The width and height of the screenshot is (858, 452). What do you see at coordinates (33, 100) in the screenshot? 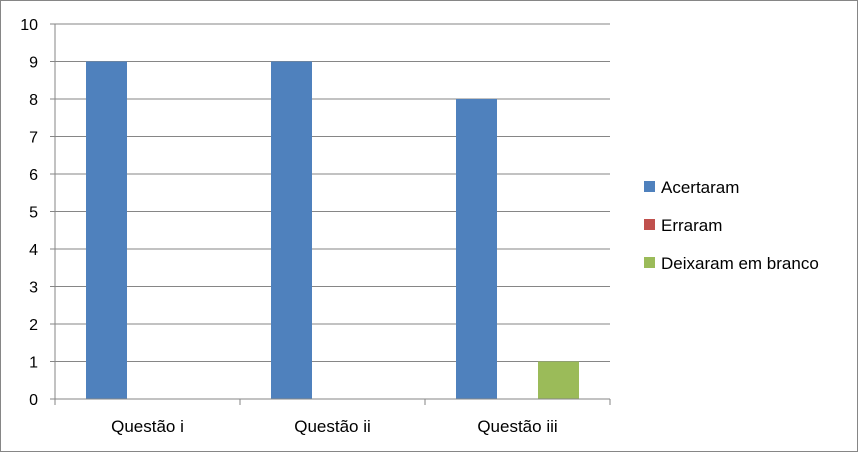
I see `y-tick-label: 8` at bounding box center [33, 100].